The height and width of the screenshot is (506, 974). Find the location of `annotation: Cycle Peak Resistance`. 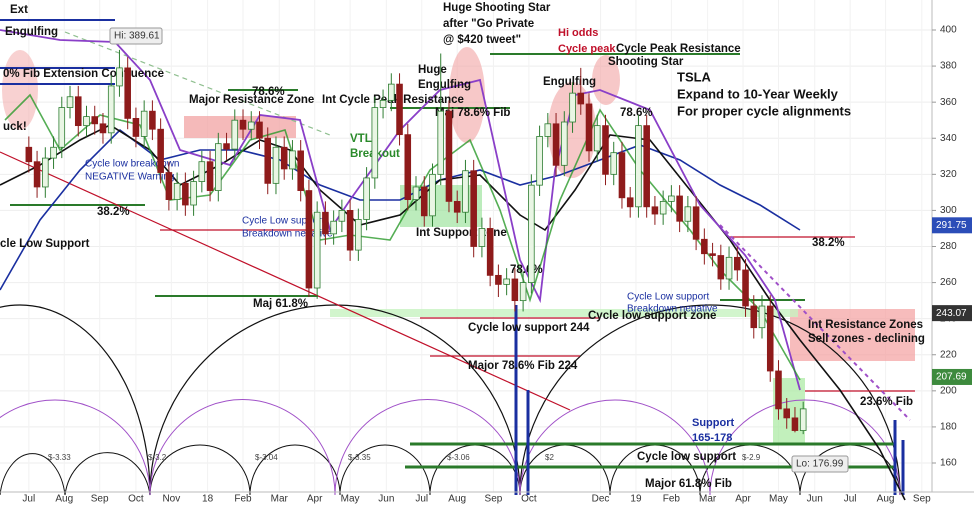

annotation: Cycle Peak Resistance is located at coordinates (678, 49).